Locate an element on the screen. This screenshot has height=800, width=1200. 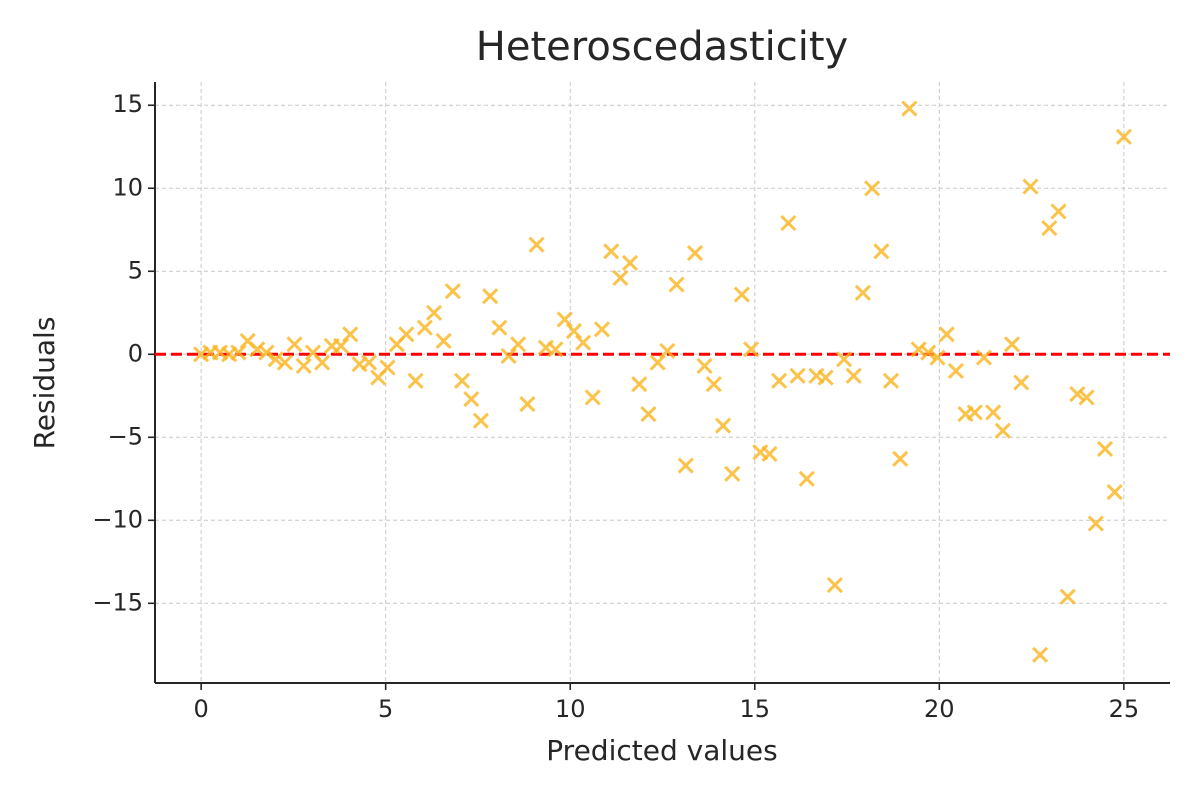
y-axis-label: Residuals is located at coordinates (44, 383).